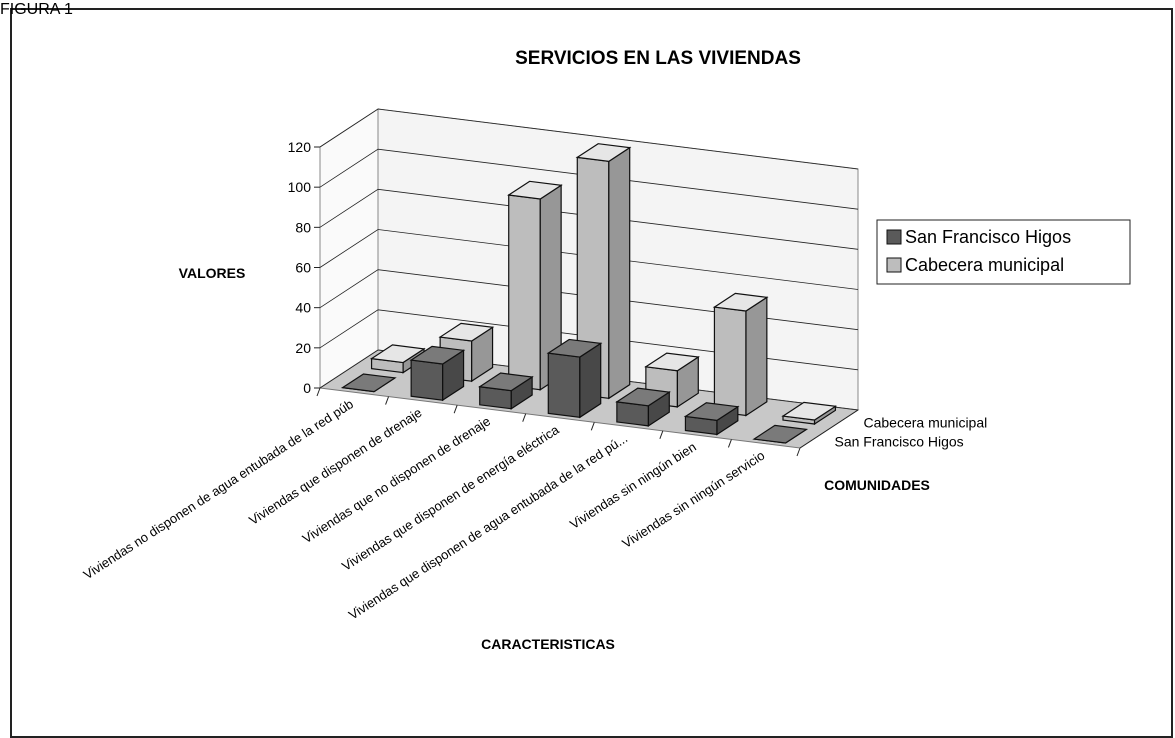  I want to click on z-axis, so click(829, 429).